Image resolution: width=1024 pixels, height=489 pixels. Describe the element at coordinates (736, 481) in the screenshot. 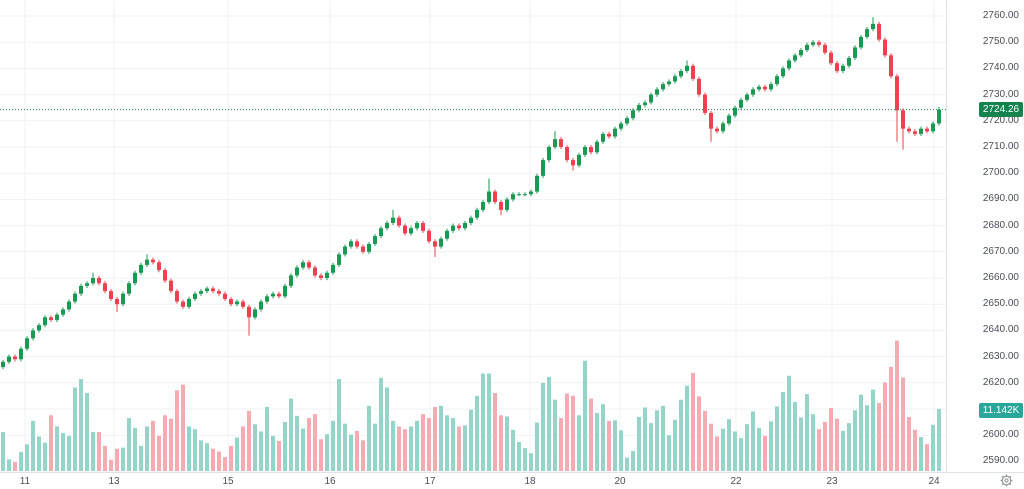

I see `time-axis-label: 22` at that location.